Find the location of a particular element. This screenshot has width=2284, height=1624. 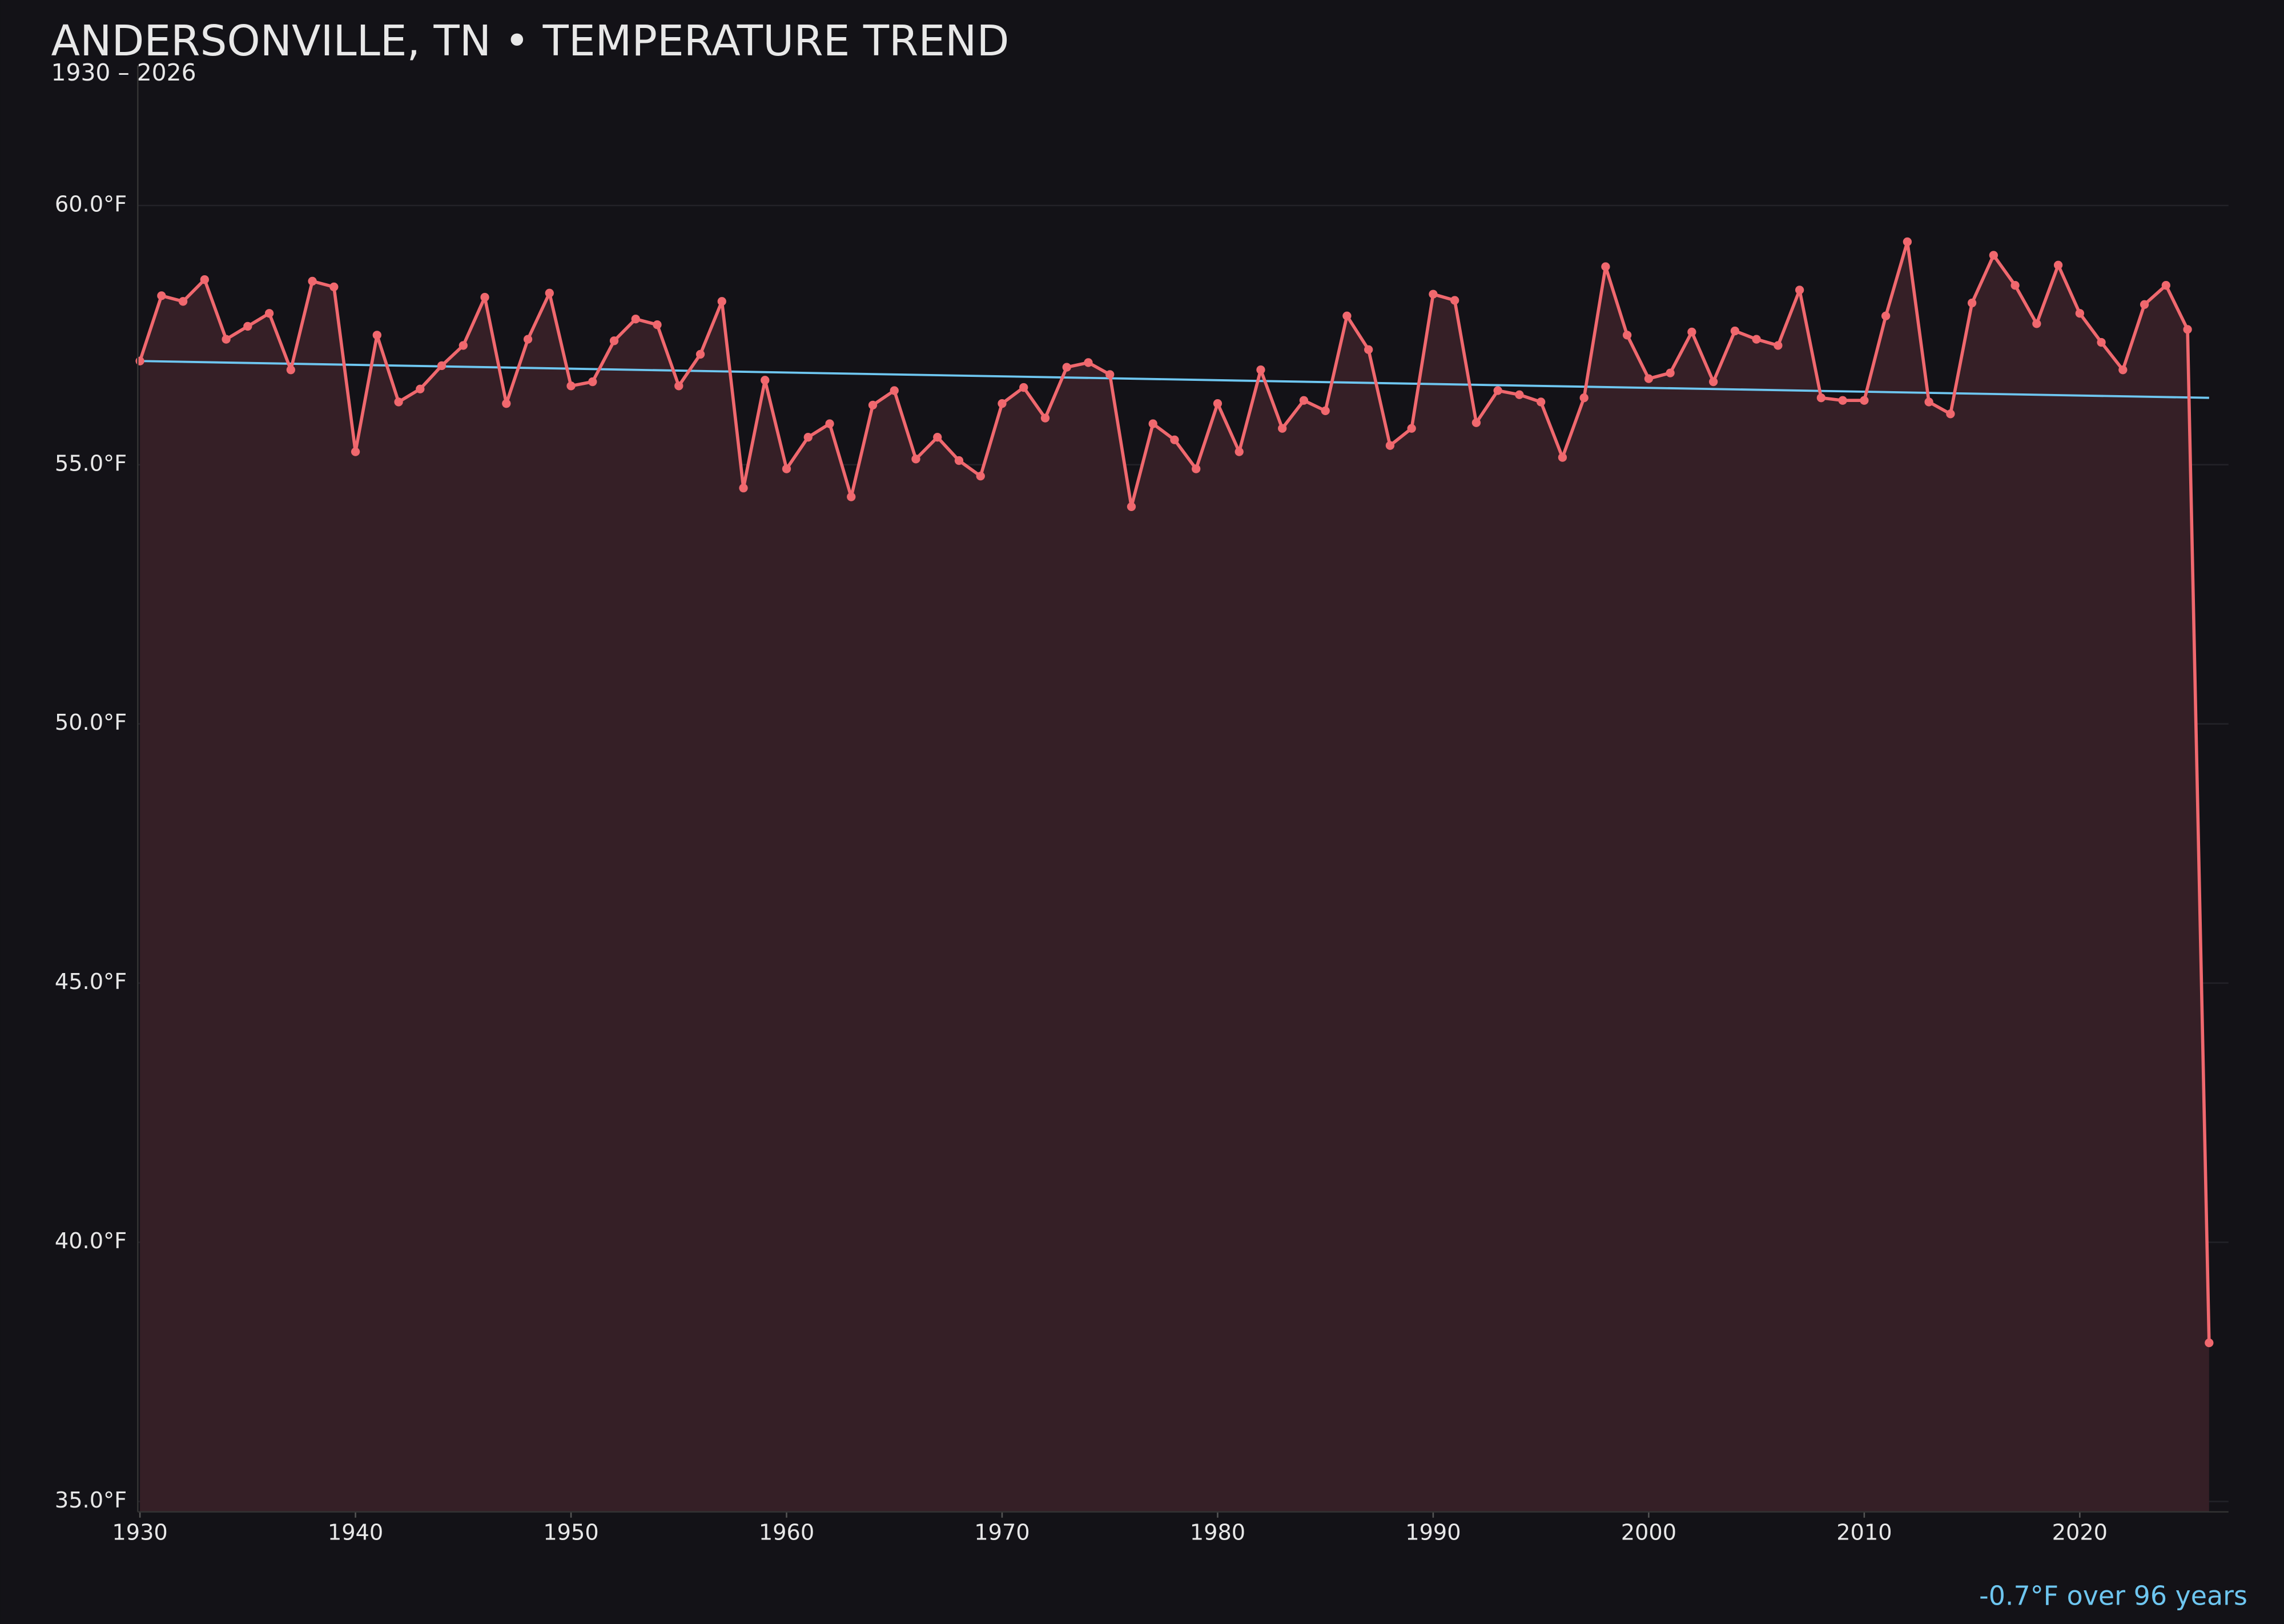

x-tick-label: 1980 is located at coordinates (1217, 1532).